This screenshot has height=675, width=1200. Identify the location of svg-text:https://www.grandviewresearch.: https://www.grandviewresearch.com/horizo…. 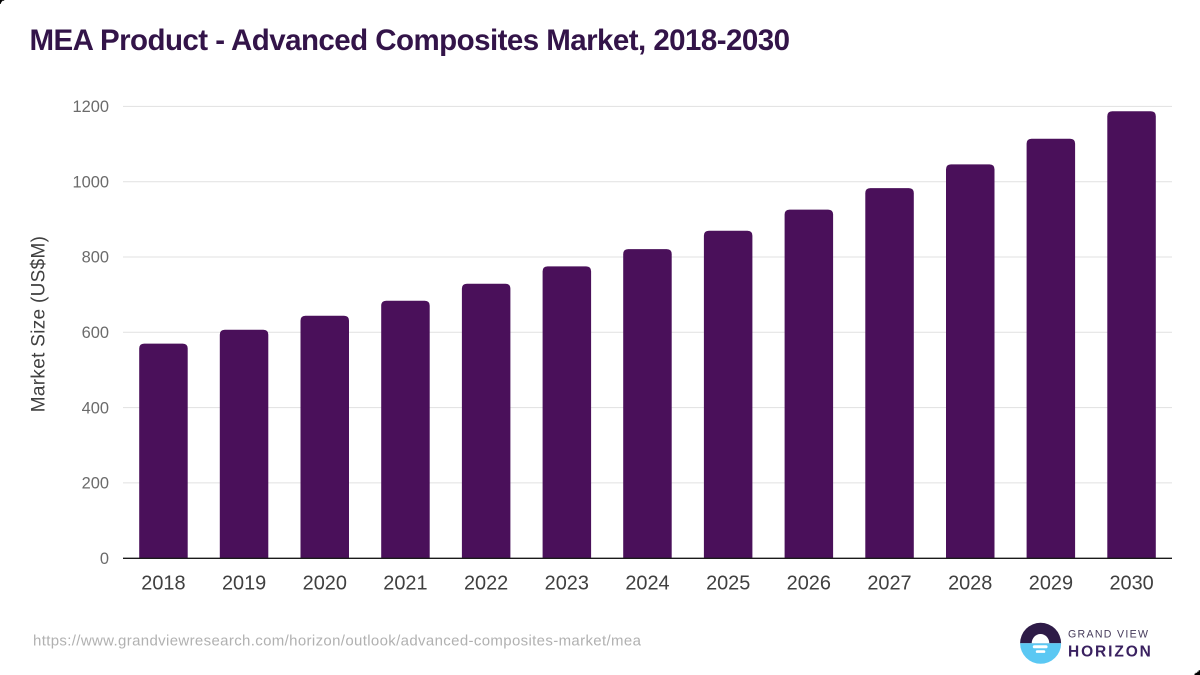
(337, 640).